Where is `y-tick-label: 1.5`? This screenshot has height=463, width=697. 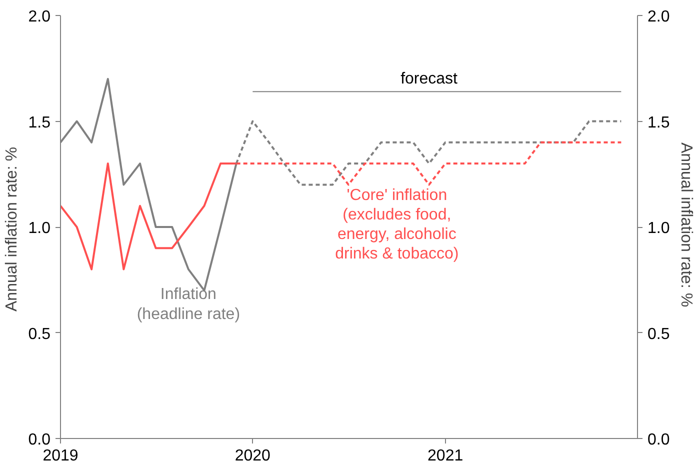
y-tick-label: 1.5 is located at coordinates (39, 123).